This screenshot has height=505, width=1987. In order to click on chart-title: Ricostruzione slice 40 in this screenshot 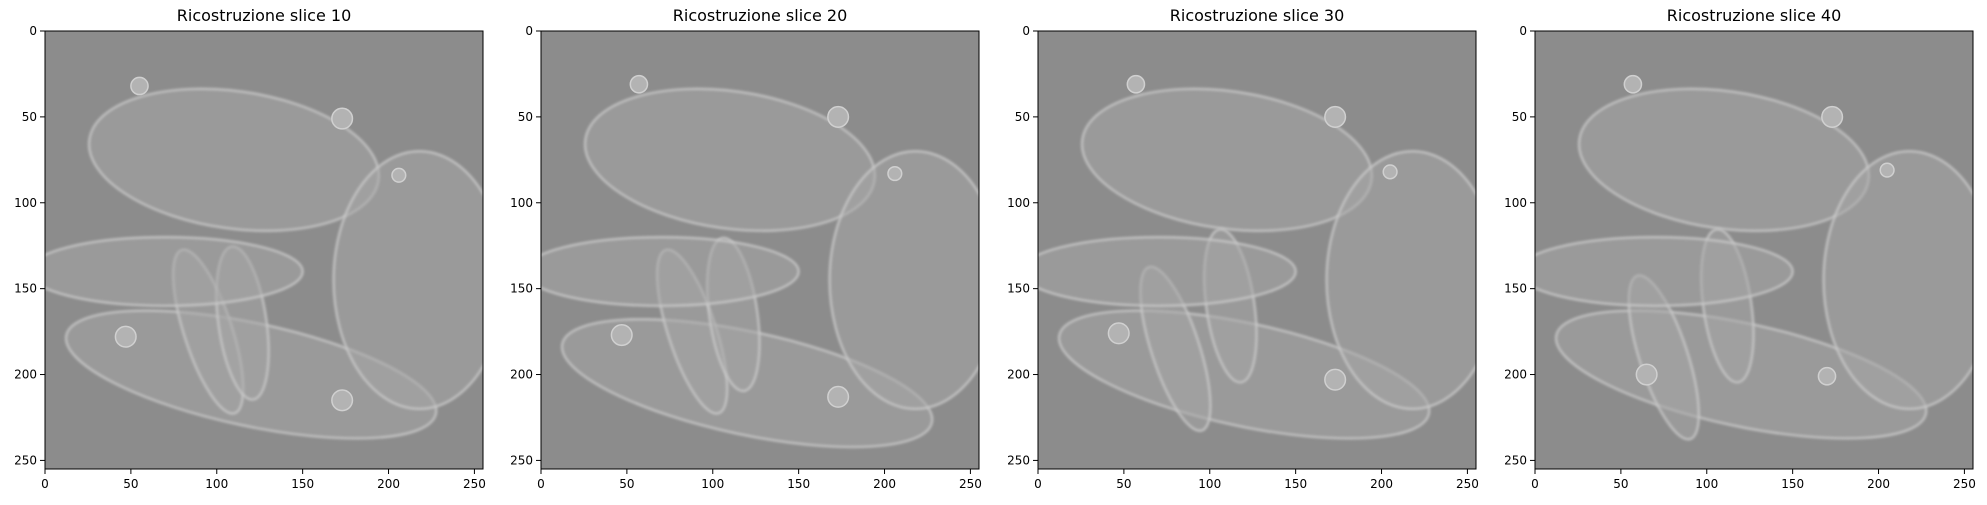, I will do `click(1754, 15)`.